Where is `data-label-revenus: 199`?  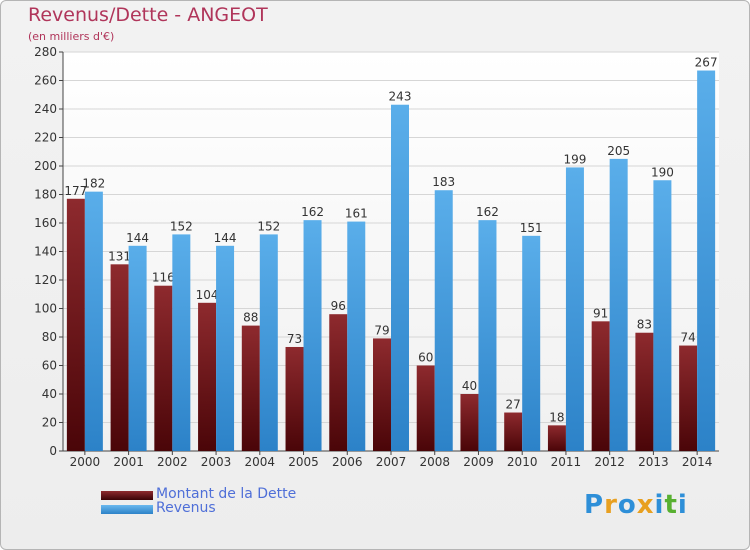 data-label-revenus: 199 is located at coordinates (574, 159).